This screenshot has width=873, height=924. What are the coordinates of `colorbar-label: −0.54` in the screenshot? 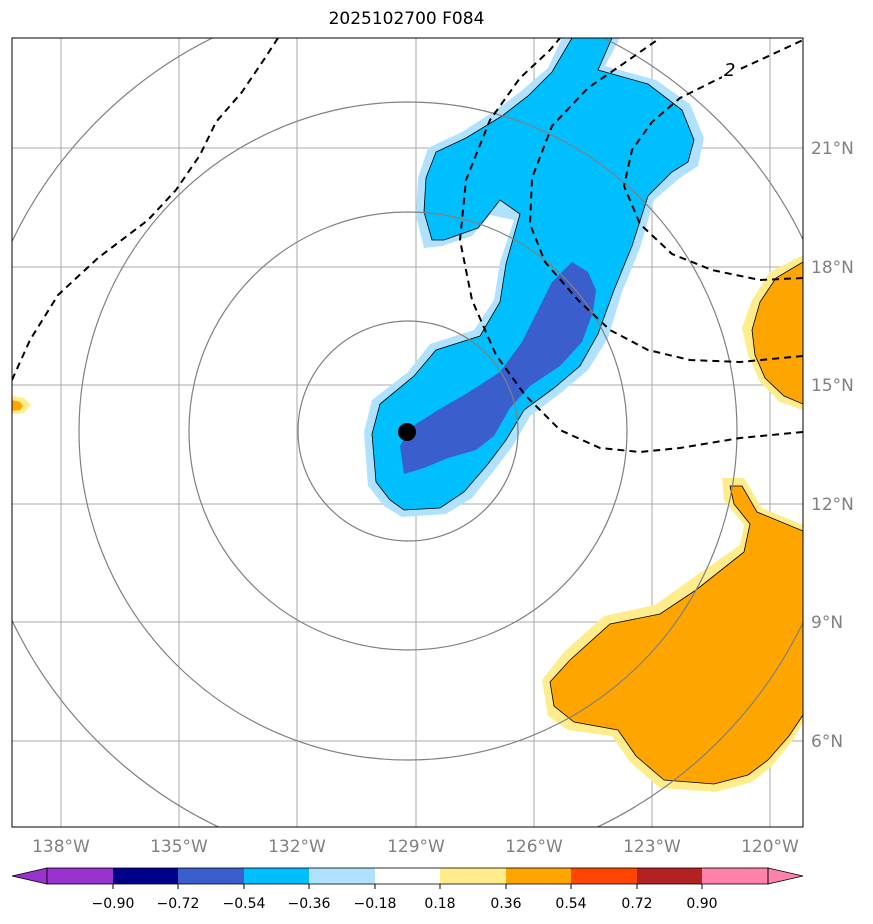 It's located at (244, 904).